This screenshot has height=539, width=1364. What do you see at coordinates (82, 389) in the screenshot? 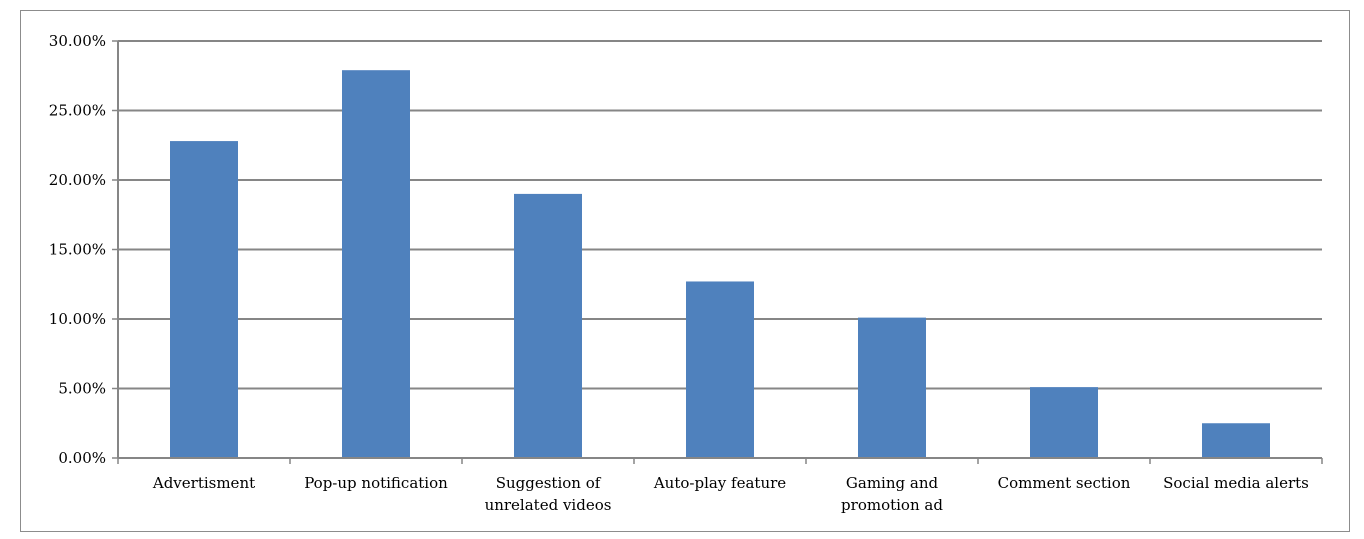
I see `y-tick-label: 5.00%` at bounding box center [82, 389].